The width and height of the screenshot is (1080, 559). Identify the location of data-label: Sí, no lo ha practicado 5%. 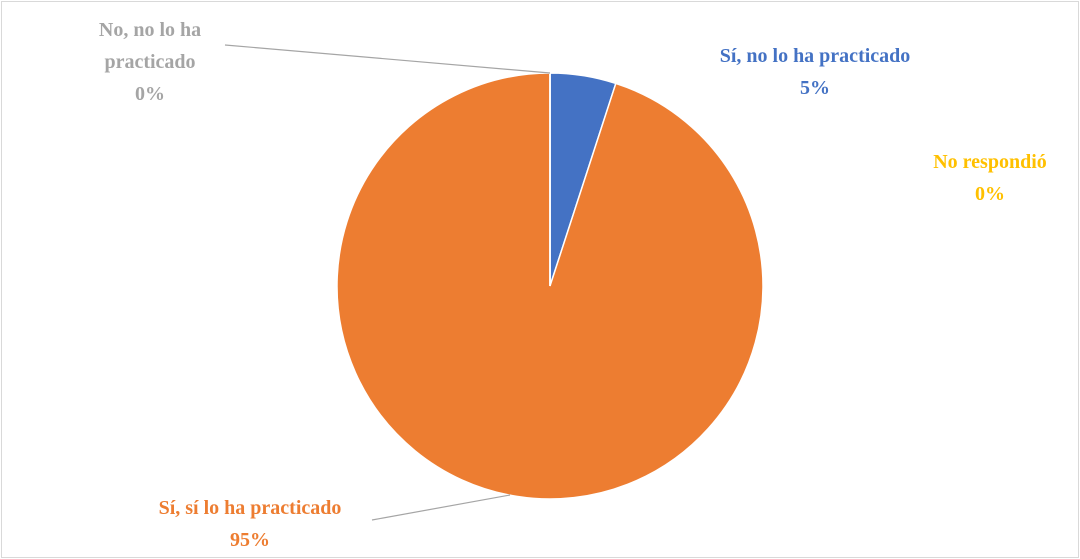
(815, 72).